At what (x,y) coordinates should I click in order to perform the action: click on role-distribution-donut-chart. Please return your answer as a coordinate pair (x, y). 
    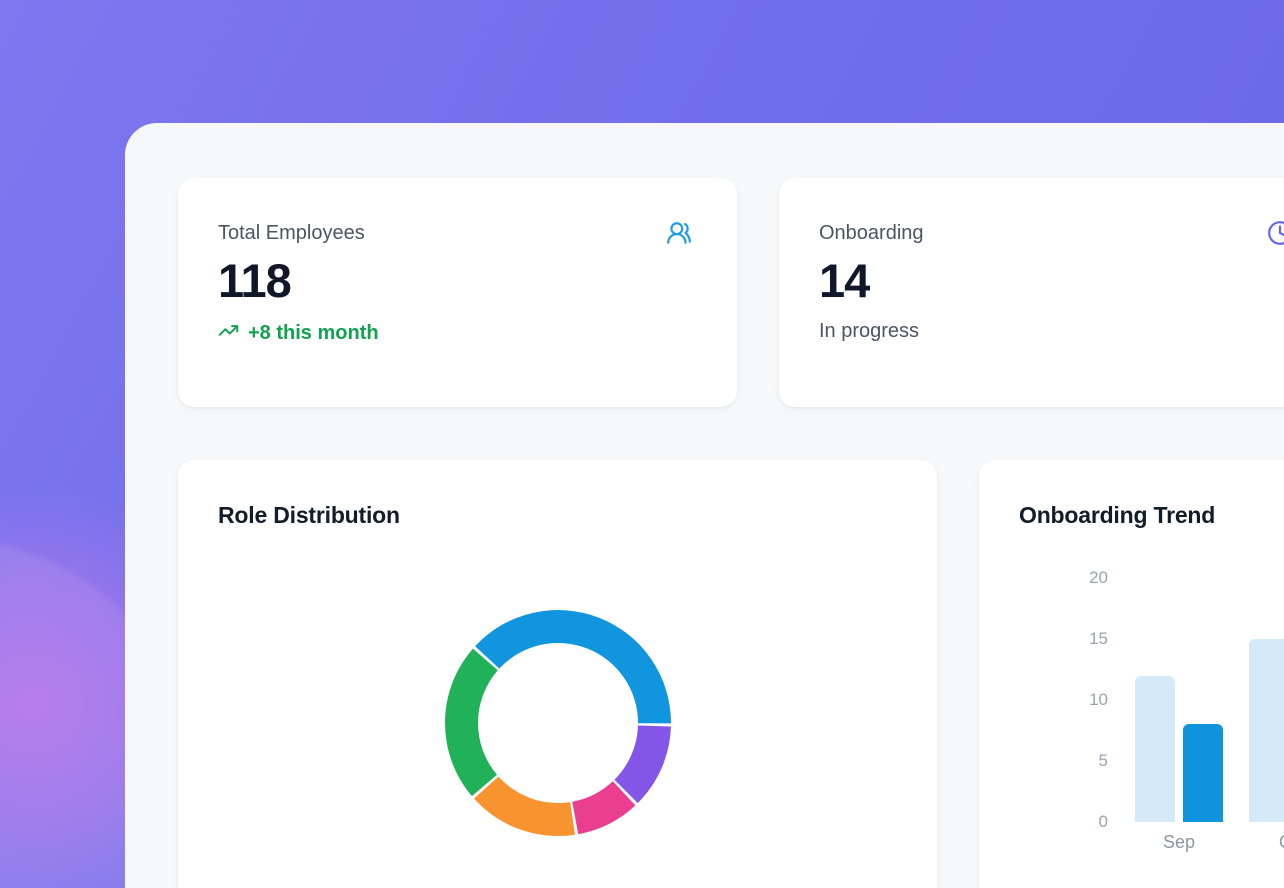
    Looking at the image, I should click on (558, 723).